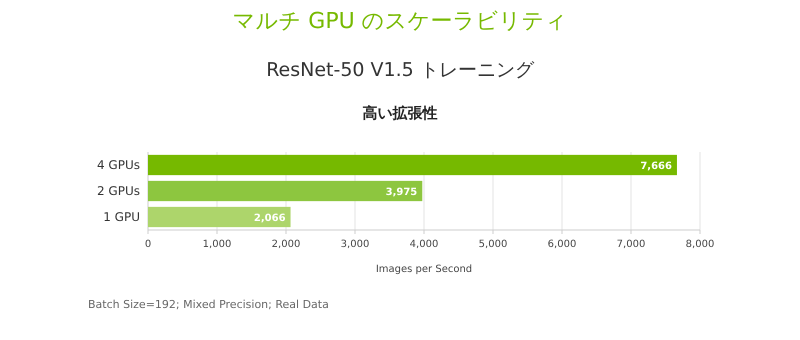  I want to click on y-tick-label: 2 GPUs, so click(118, 191).